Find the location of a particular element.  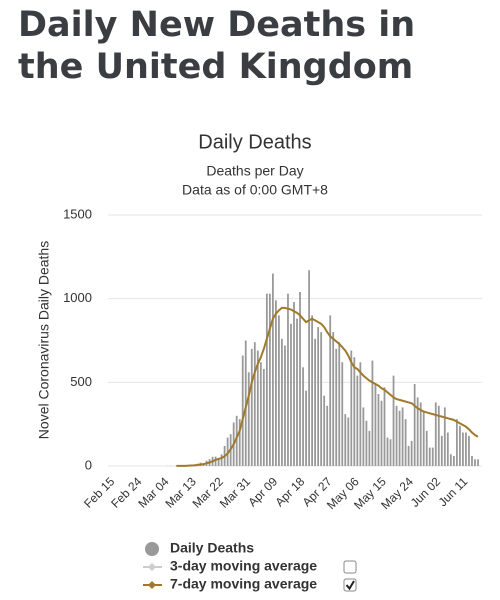

legend-label: 7-day moving average is located at coordinates (243, 584).